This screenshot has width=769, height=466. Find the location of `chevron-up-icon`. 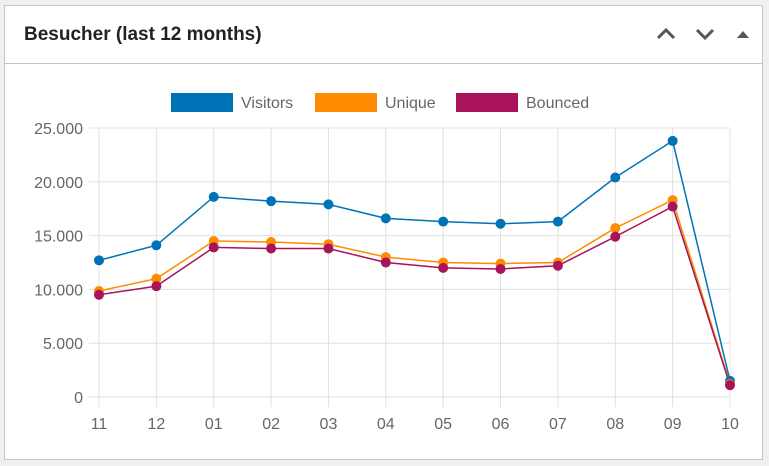

chevron-up-icon is located at coordinates (666, 33).